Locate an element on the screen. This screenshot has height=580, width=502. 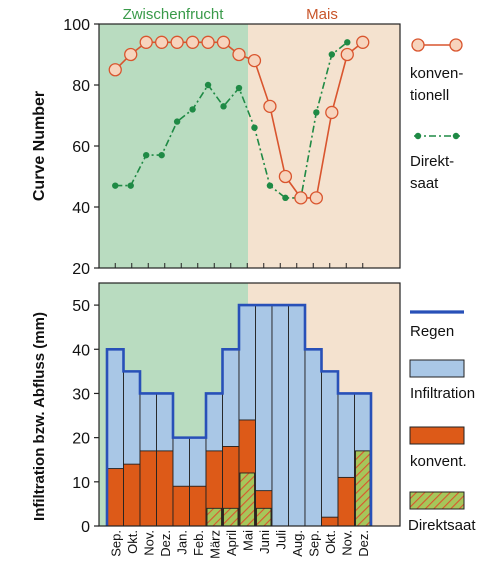
legend-swatch-infiltration is located at coordinates (437, 368).